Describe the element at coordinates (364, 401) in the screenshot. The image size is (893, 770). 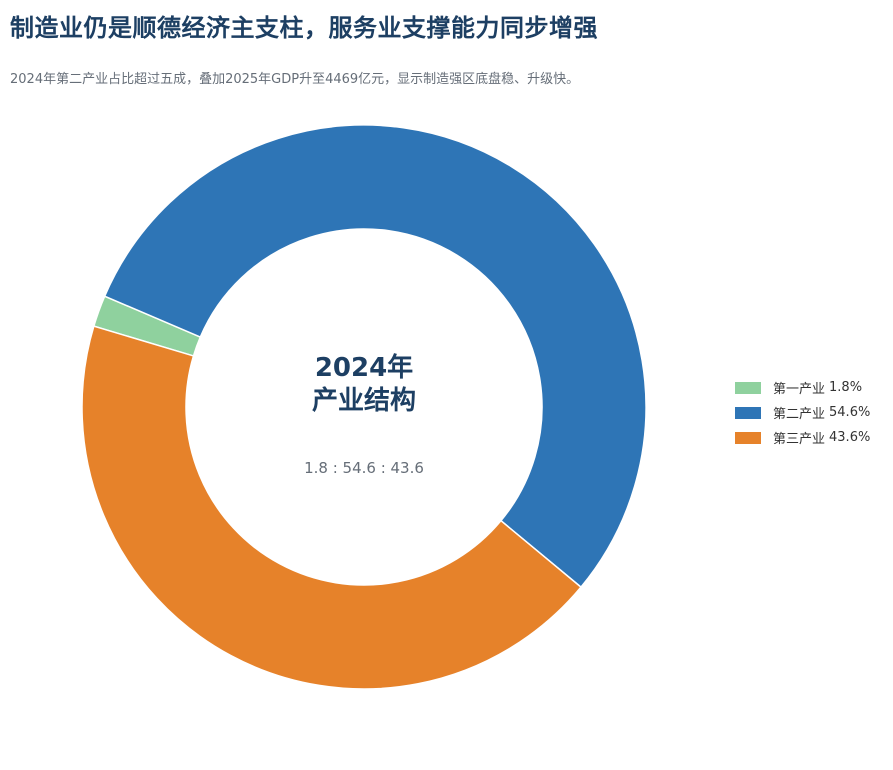
I see `center-title-line2: 产业结构` at that location.